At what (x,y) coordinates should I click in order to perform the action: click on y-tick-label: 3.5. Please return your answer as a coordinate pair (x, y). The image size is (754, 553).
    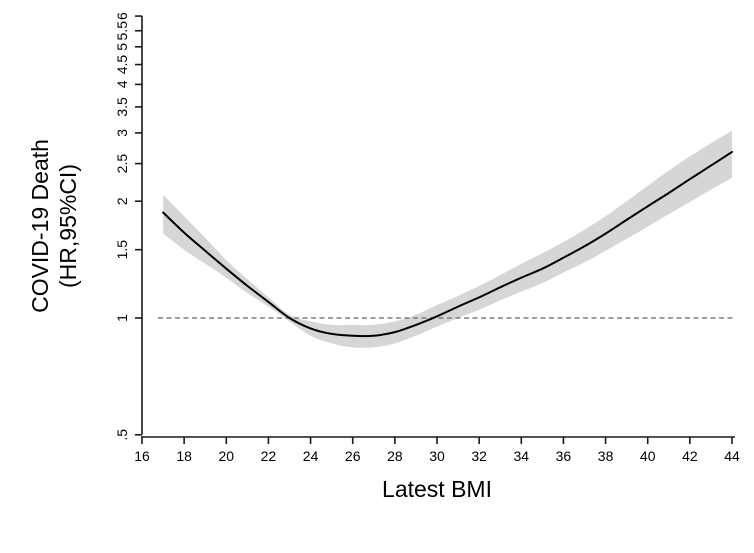
    Looking at the image, I should click on (122, 107).